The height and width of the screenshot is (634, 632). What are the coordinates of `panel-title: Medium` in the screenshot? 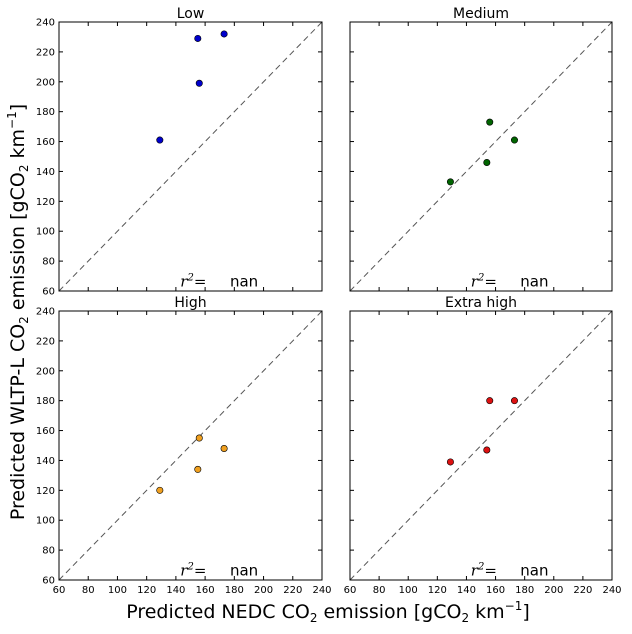 It's located at (481, 14).